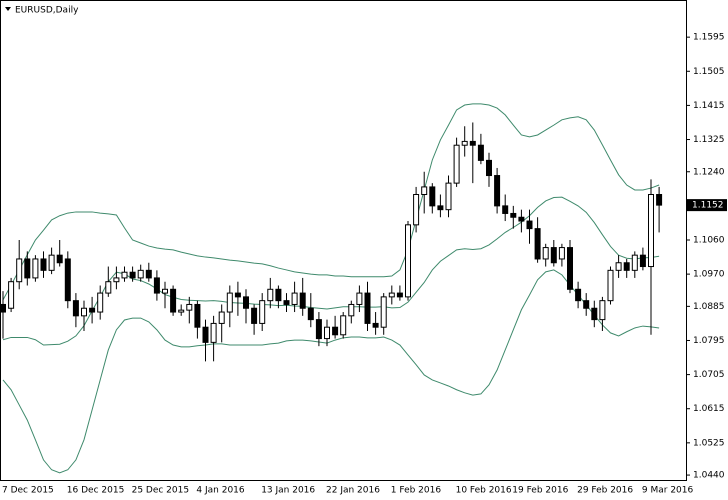 The width and height of the screenshot is (728, 500). What do you see at coordinates (709, 409) in the screenshot?
I see `y-tick-label: 1.0615` at bounding box center [709, 409].